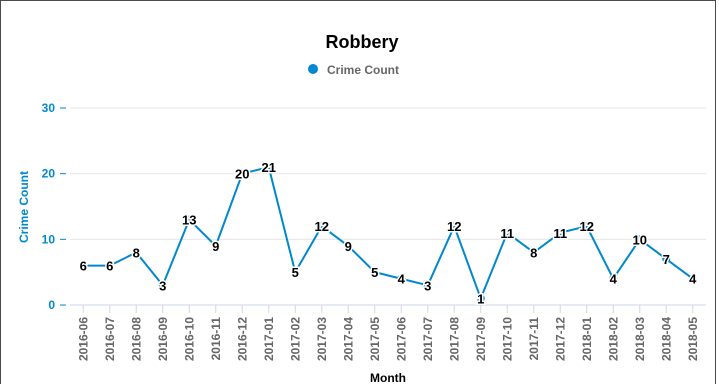  I want to click on y-tick-label: 30, so click(49, 108).